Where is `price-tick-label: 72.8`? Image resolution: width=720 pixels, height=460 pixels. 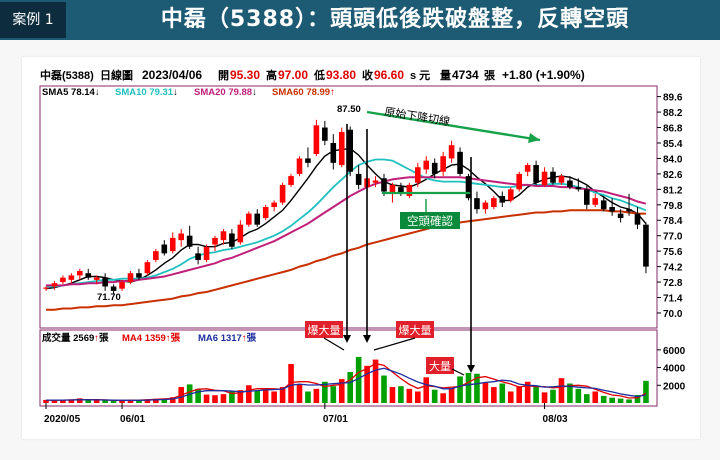 price-tick-label: 72.8 is located at coordinates (673, 283).